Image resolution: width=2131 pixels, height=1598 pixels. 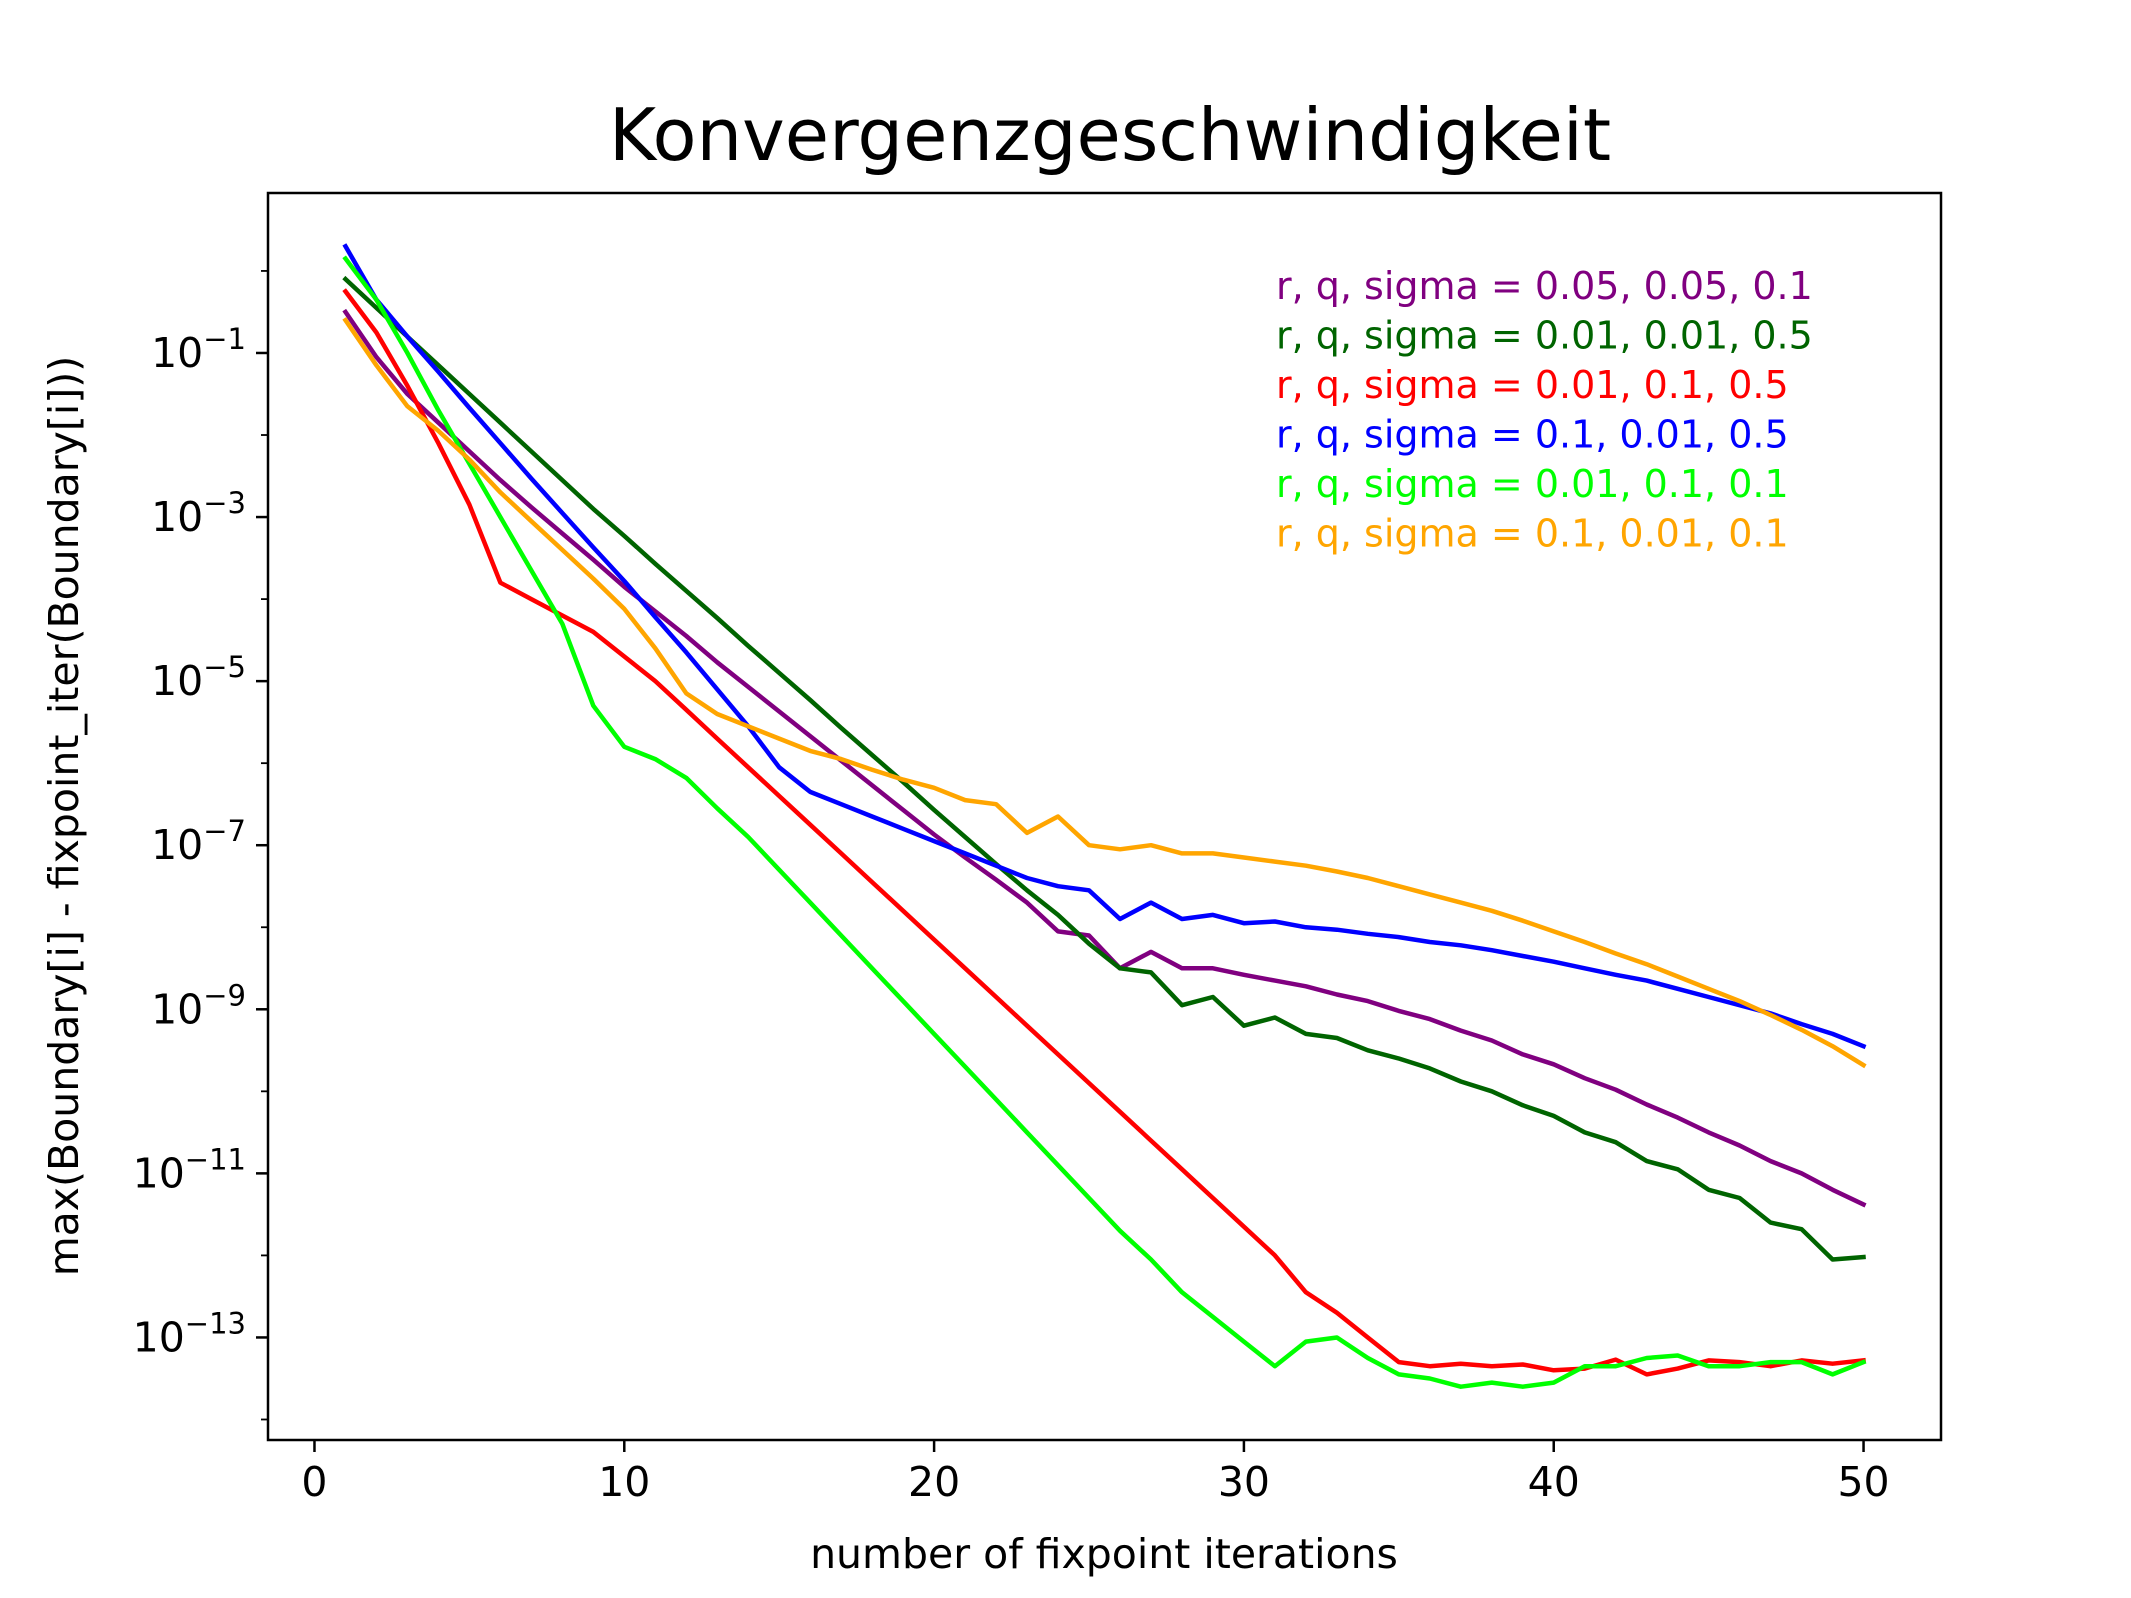 What do you see at coordinates (1095, 1473) in the screenshot?
I see `x-axis-ticks: 0 10 20 30 40 50` at bounding box center [1095, 1473].